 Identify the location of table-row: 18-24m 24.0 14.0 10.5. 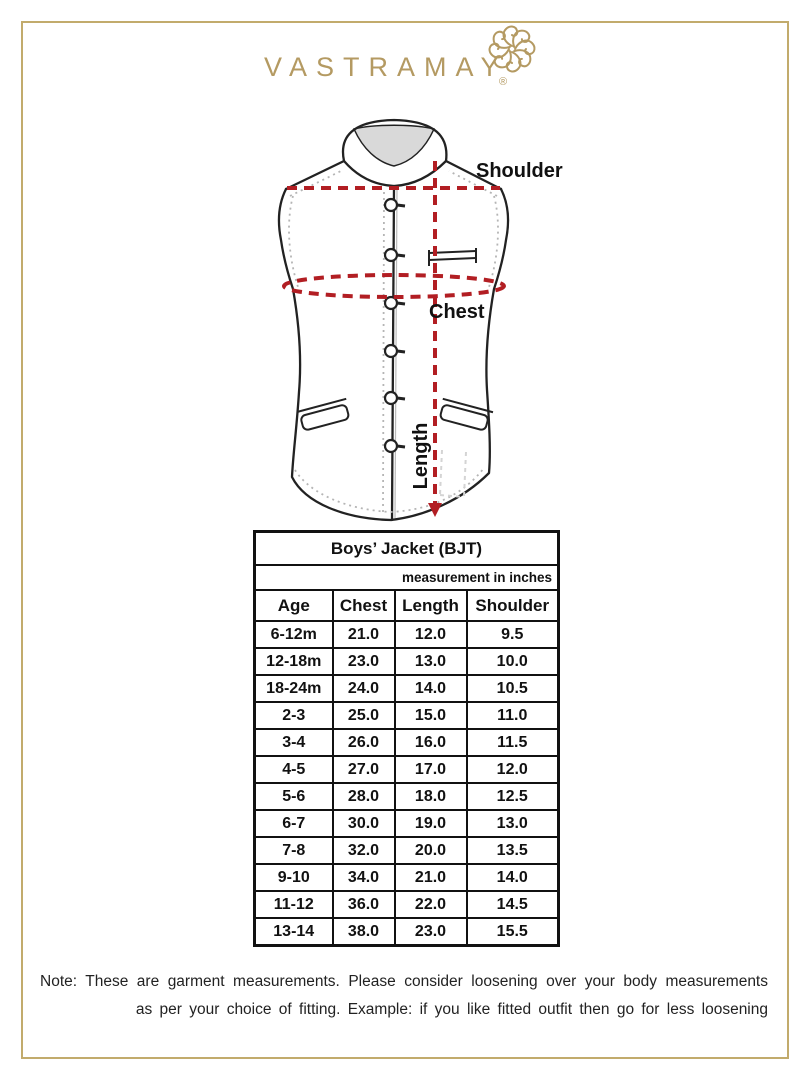
(406, 688).